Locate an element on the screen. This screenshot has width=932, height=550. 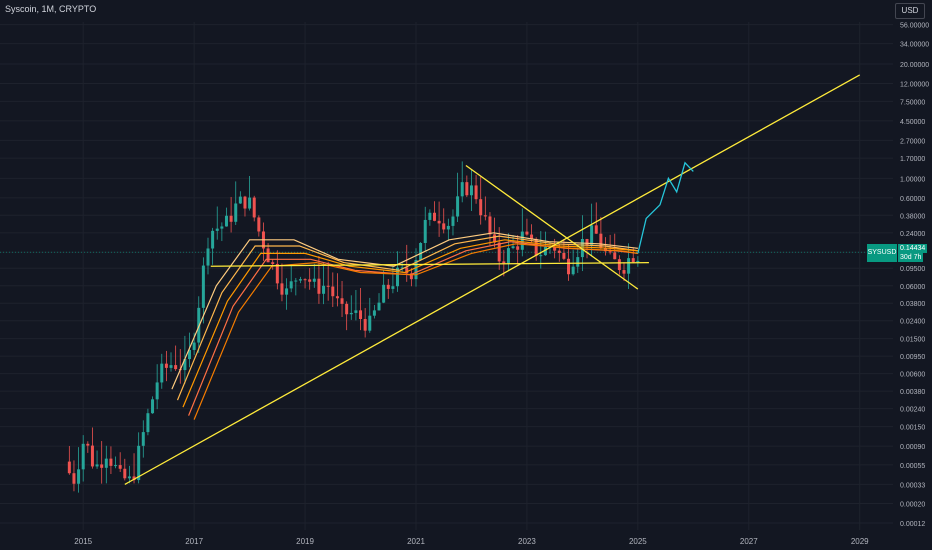
price-tick-label: 0.00055 is located at coordinates (912, 466).